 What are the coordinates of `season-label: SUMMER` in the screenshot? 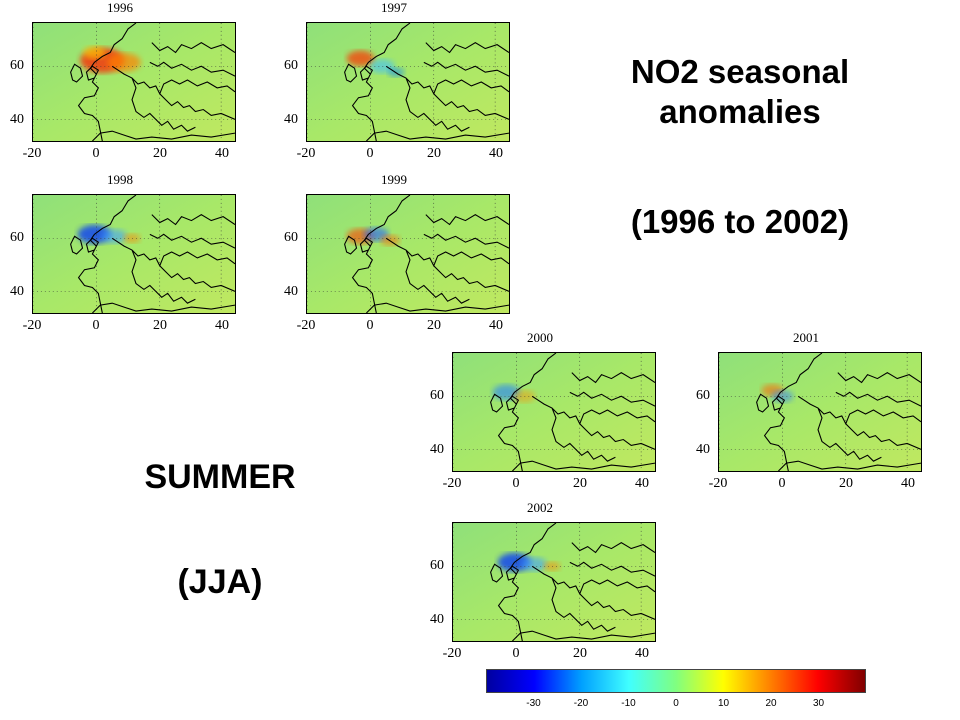 It's located at (220, 477).